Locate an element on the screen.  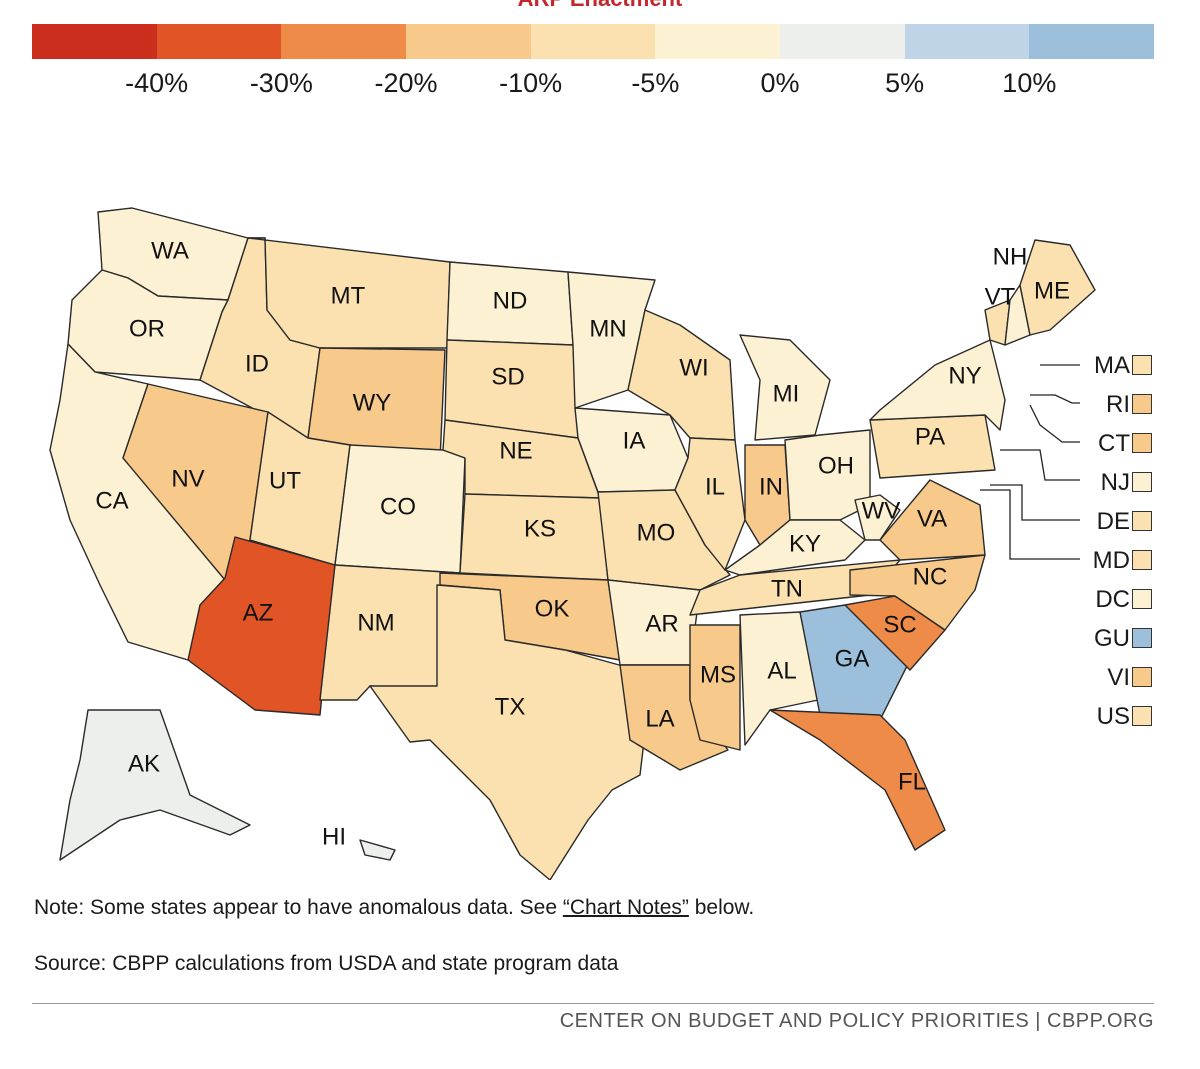
state-label-nm: NM is located at coordinates (375, 622).